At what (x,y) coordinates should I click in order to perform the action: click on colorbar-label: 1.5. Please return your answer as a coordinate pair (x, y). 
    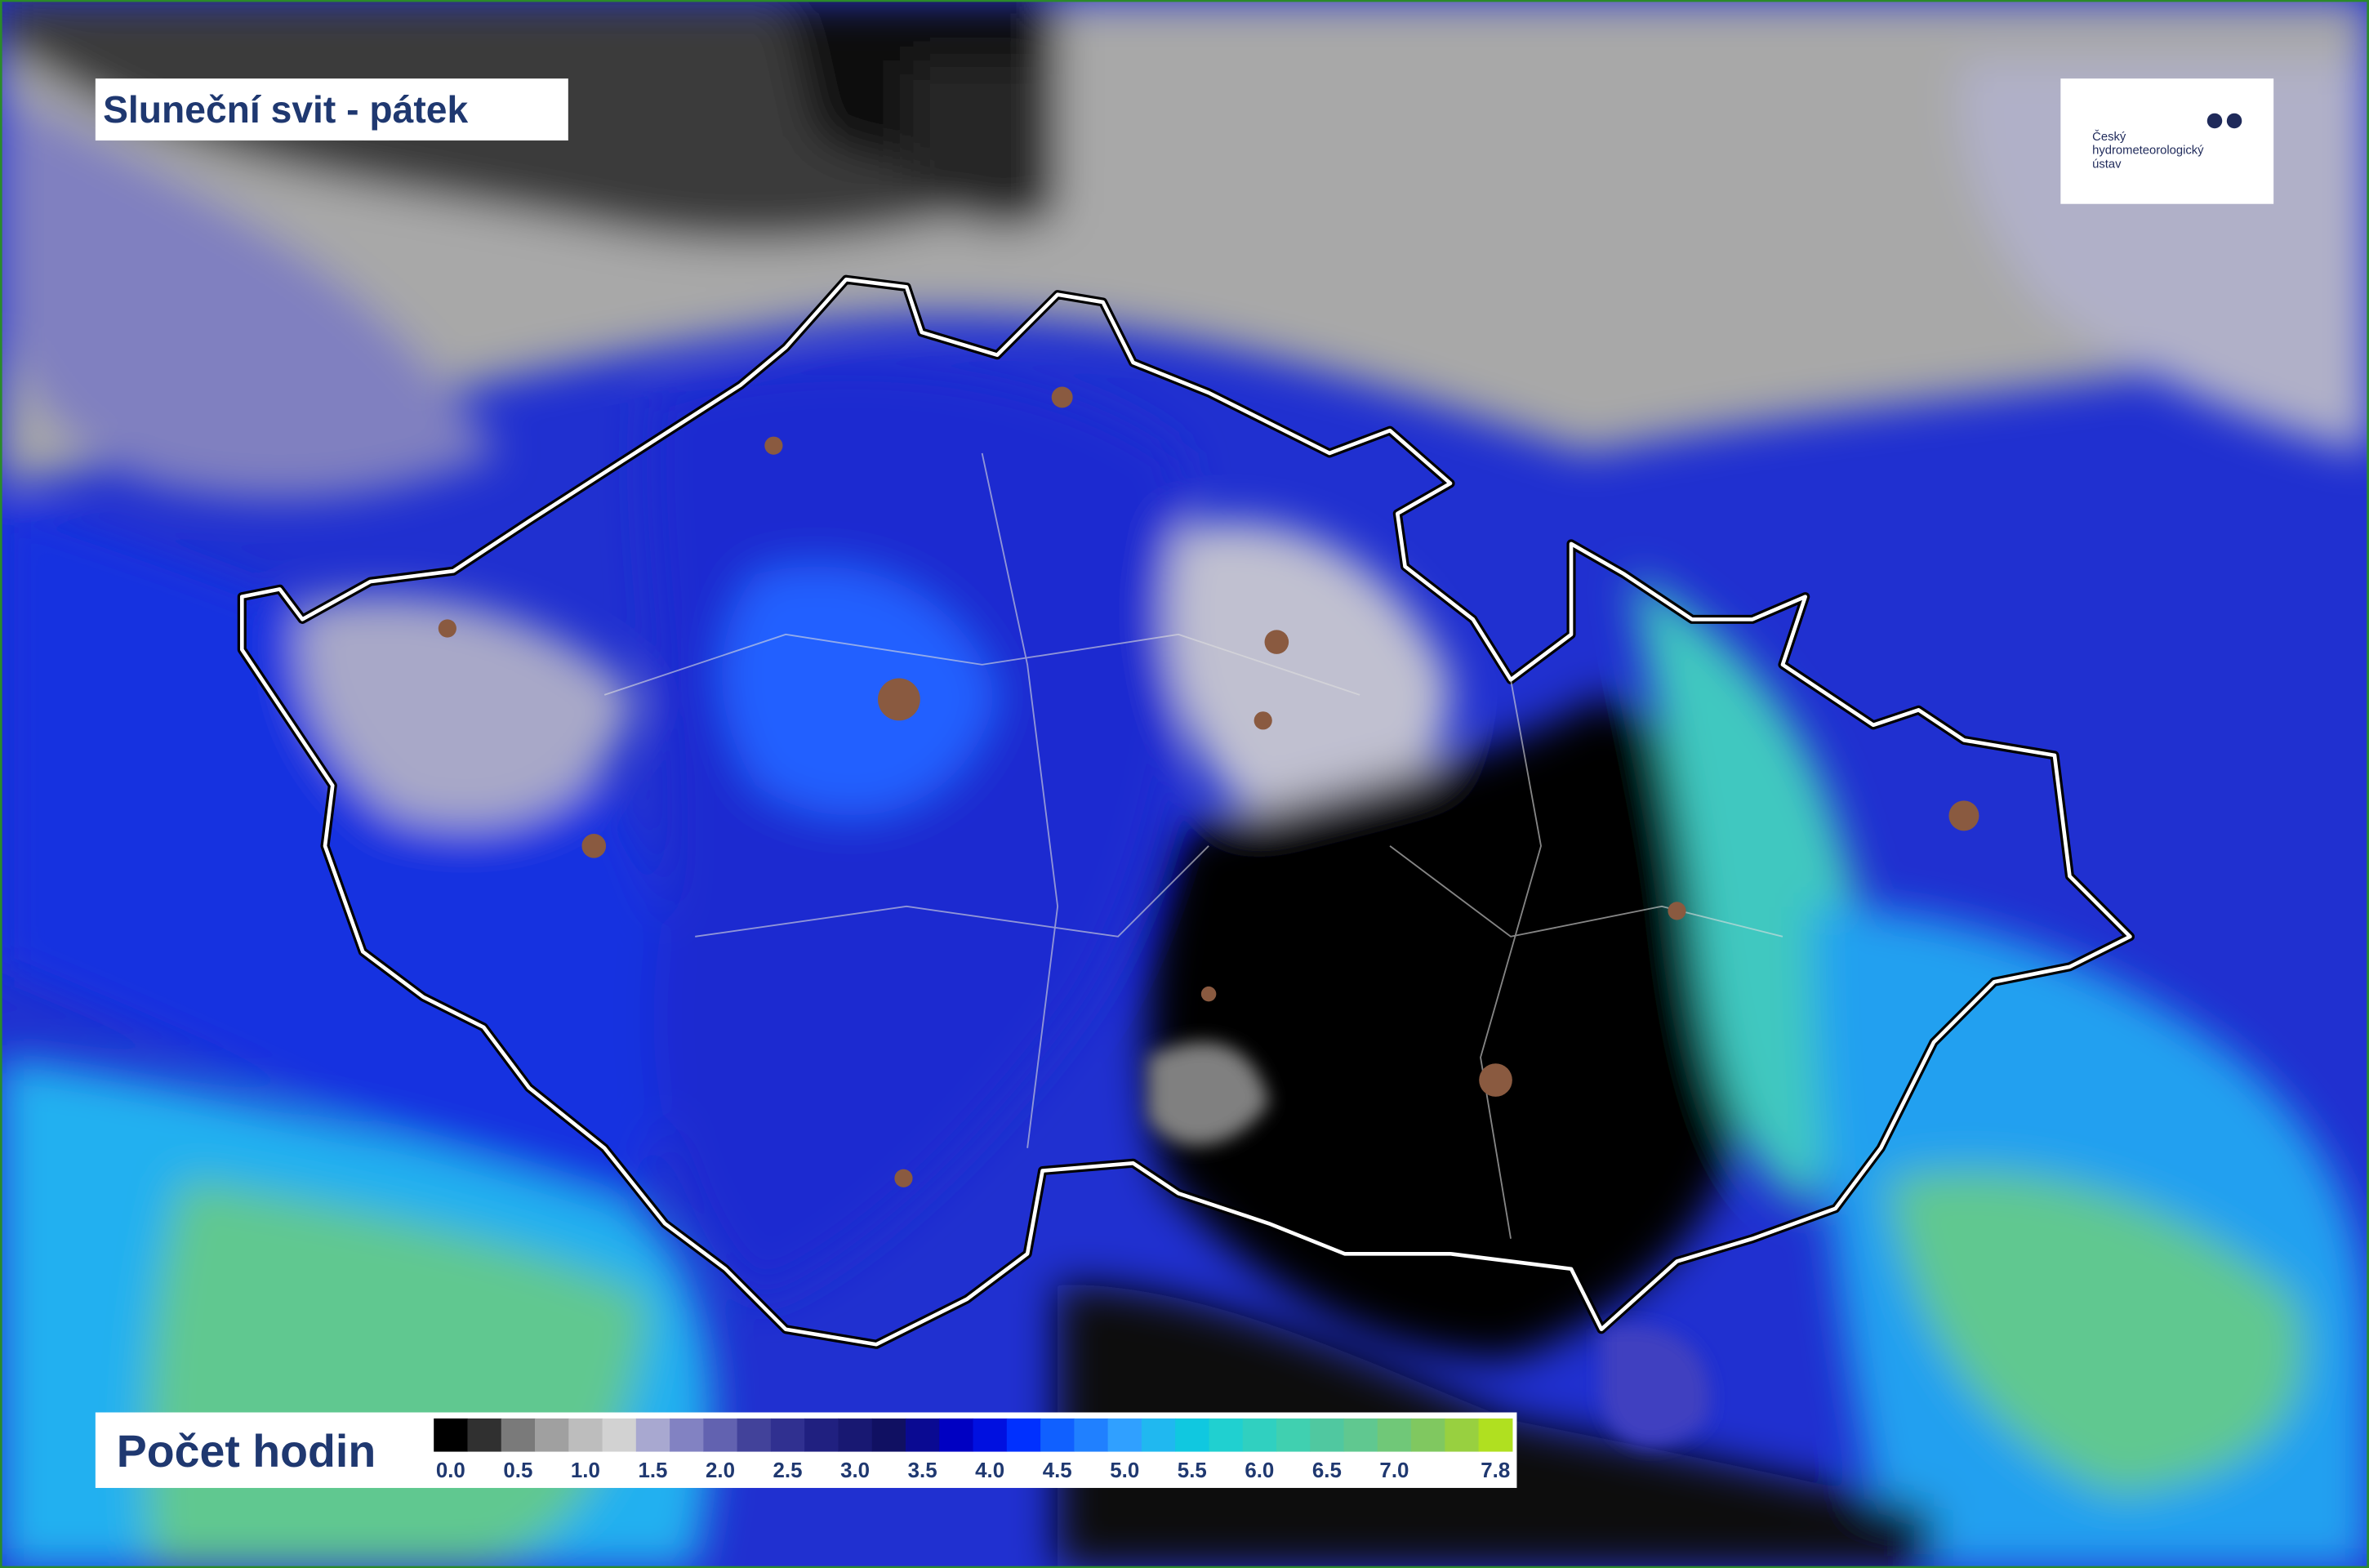
    Looking at the image, I should click on (652, 1470).